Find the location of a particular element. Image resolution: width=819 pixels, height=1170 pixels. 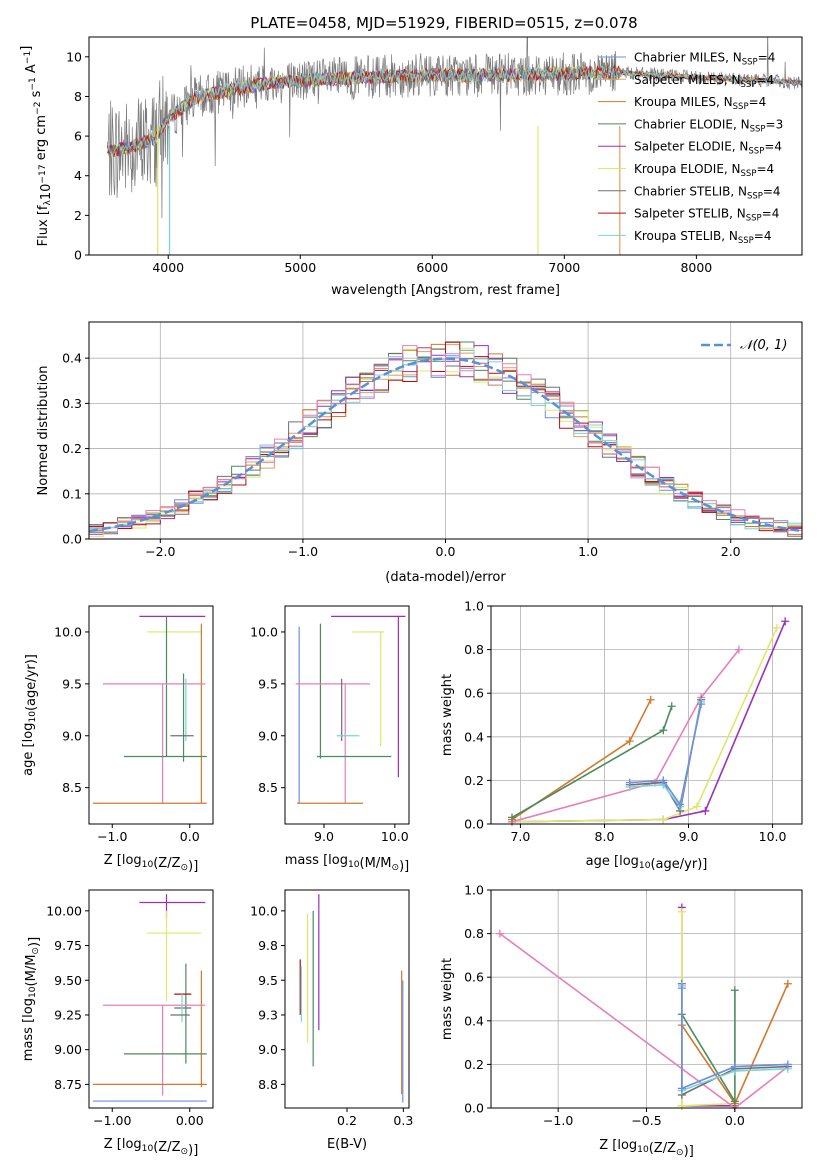

mass-vs-Z-errorbars is located at coordinates (149, 998).